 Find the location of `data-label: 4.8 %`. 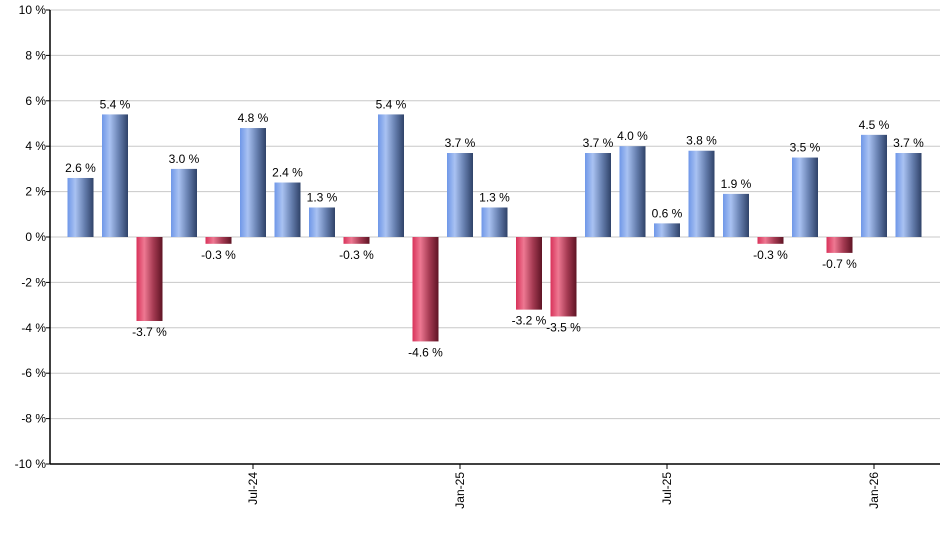

data-label: 4.8 % is located at coordinates (253, 118).